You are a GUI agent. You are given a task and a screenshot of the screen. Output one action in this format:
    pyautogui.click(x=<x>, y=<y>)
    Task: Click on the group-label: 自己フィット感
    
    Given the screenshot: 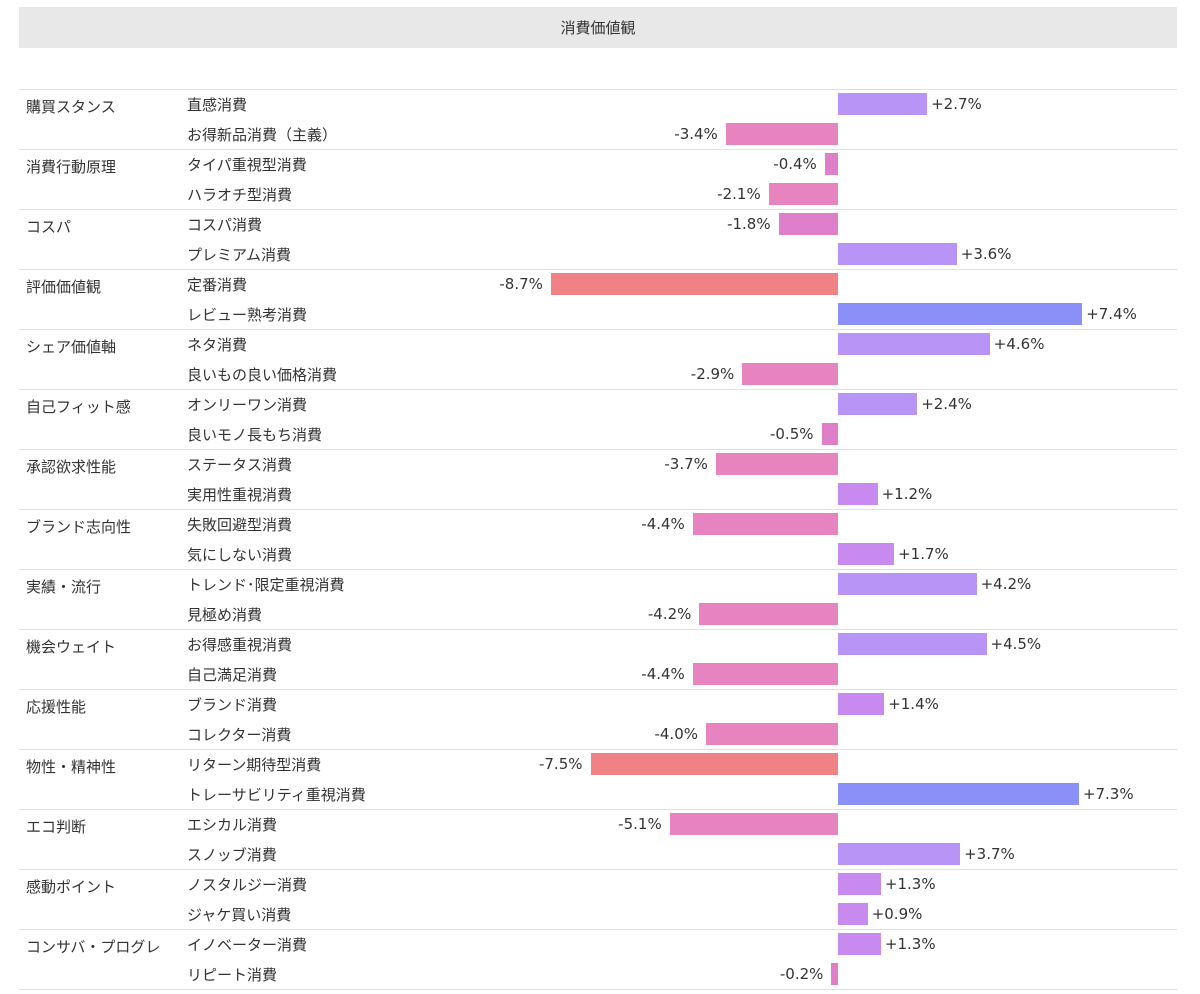 What is the action you would take?
    pyautogui.click(x=78, y=407)
    